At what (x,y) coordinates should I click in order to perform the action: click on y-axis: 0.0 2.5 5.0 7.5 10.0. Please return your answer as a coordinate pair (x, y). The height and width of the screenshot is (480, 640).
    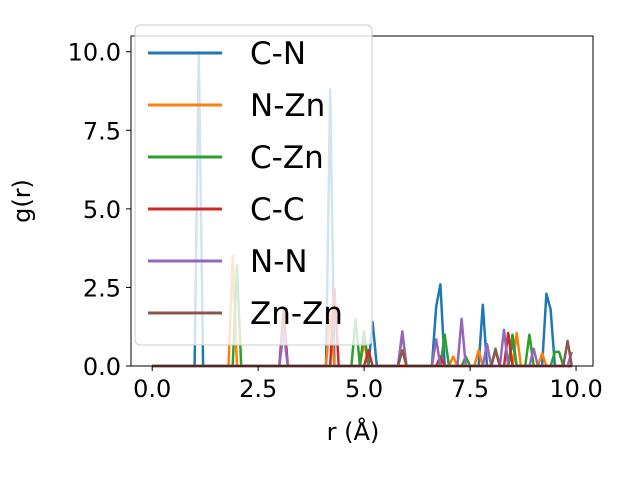
    Looking at the image, I should click on (99, 210).